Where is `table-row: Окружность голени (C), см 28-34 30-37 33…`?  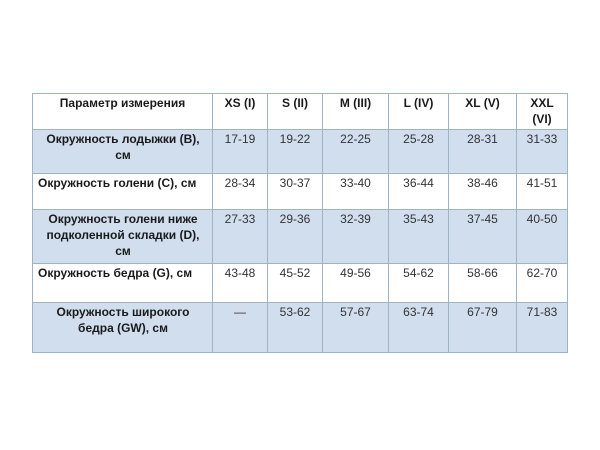 table-row: Окружность голени (C), см 28-34 30-37 33… is located at coordinates (300, 192).